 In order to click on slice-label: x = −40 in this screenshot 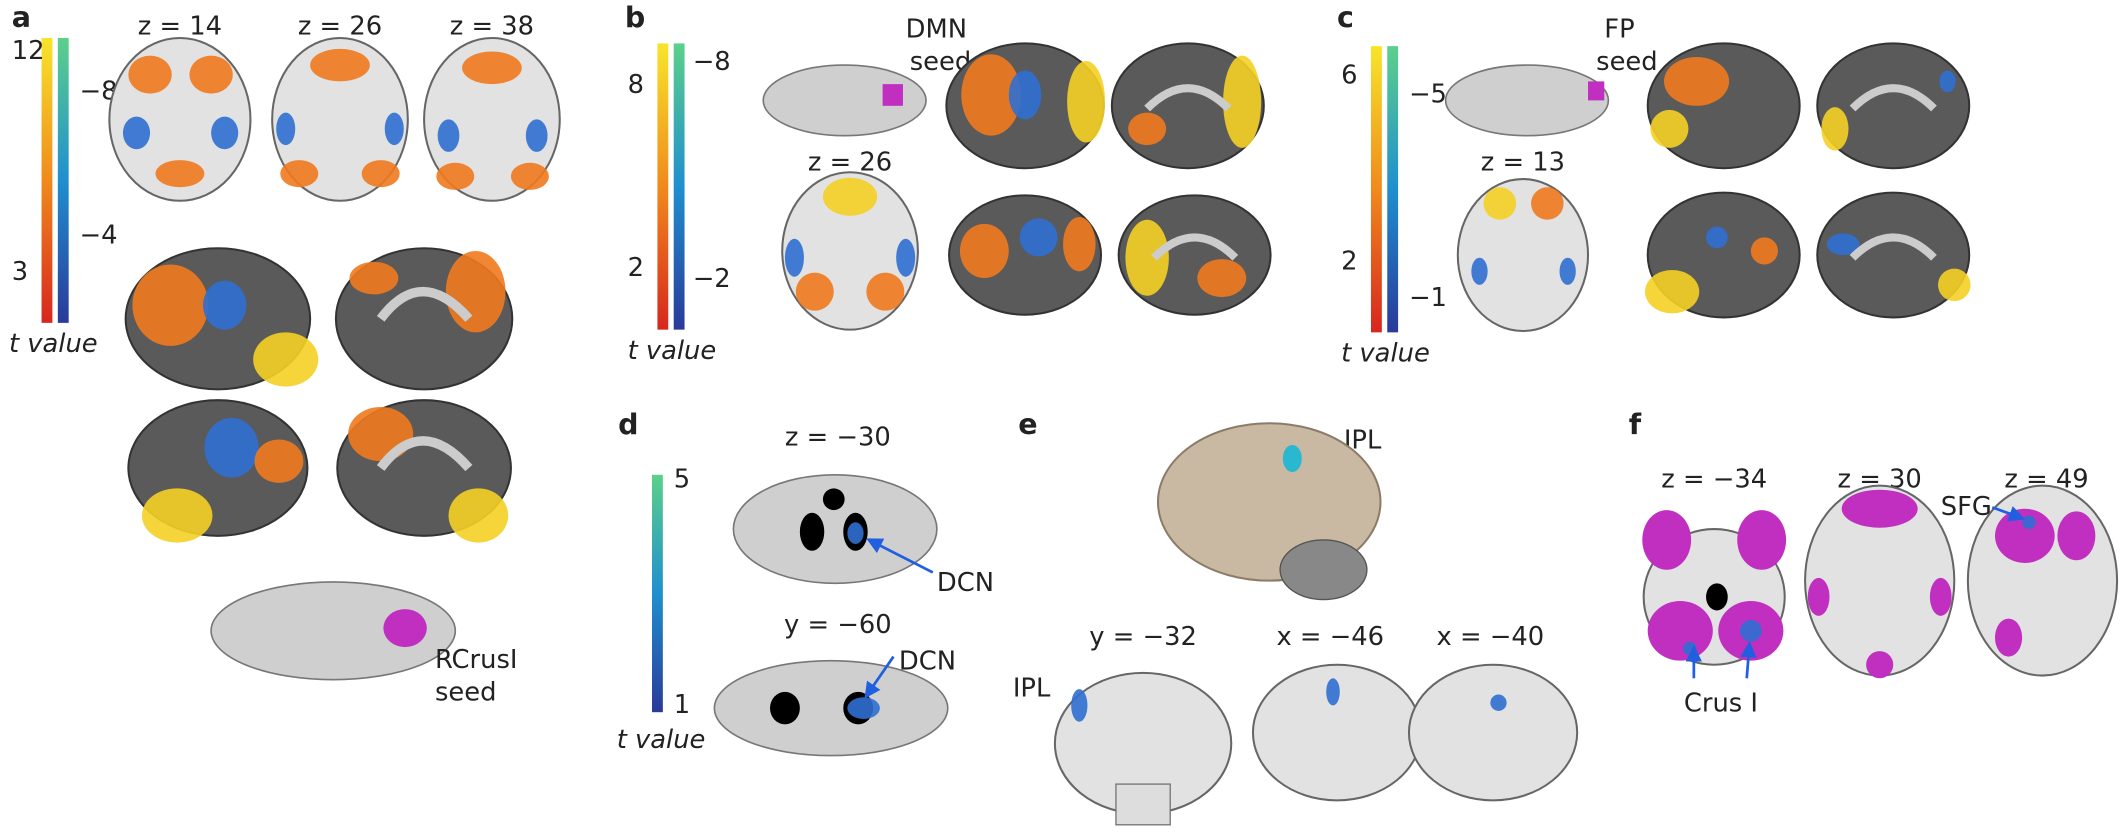, I will do `click(1491, 637)`.